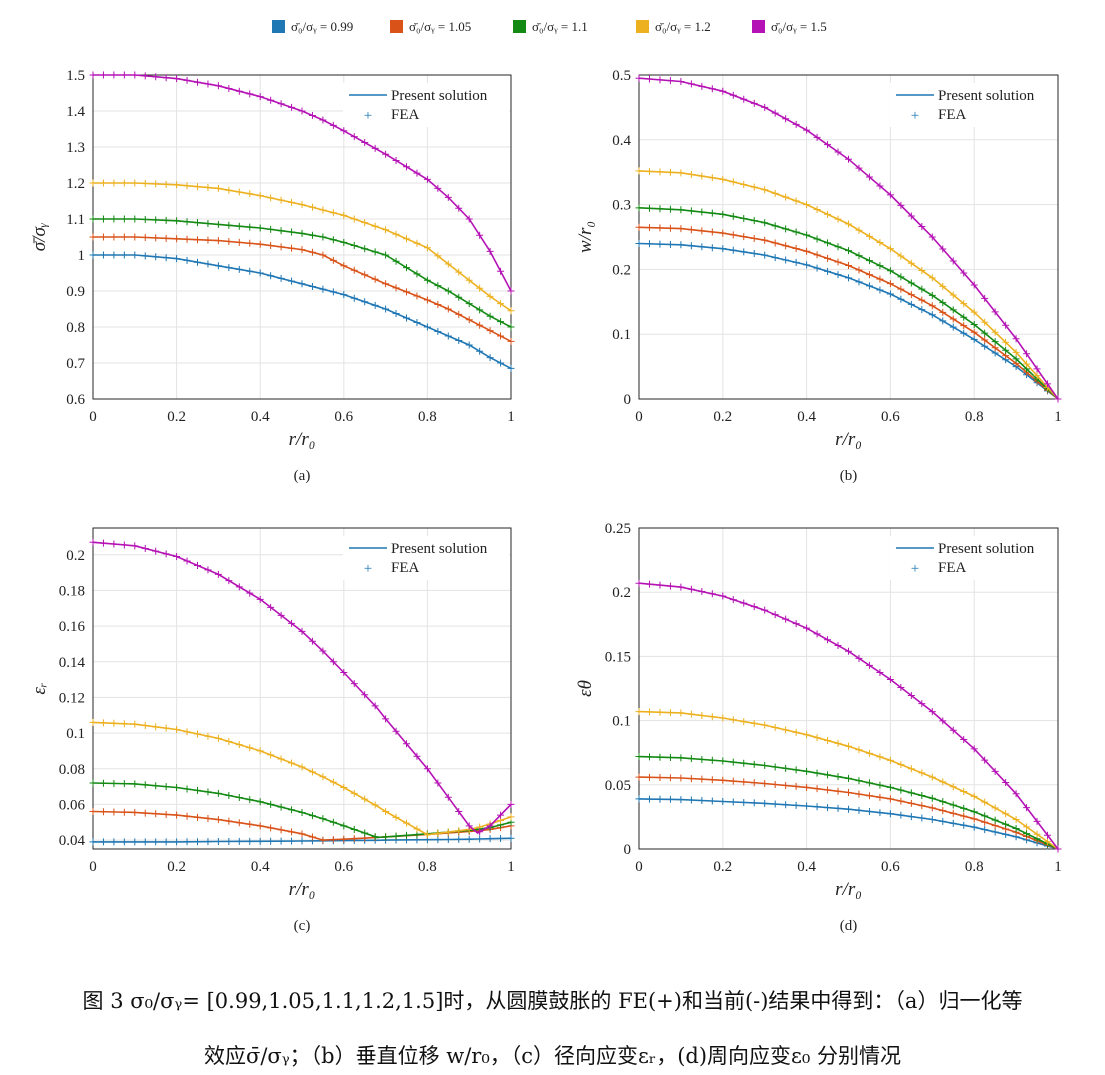  Describe the element at coordinates (312, 27) in the screenshot. I see `top-legend-entry-1: σ̄₀/σᵧ = 0.99` at that location.